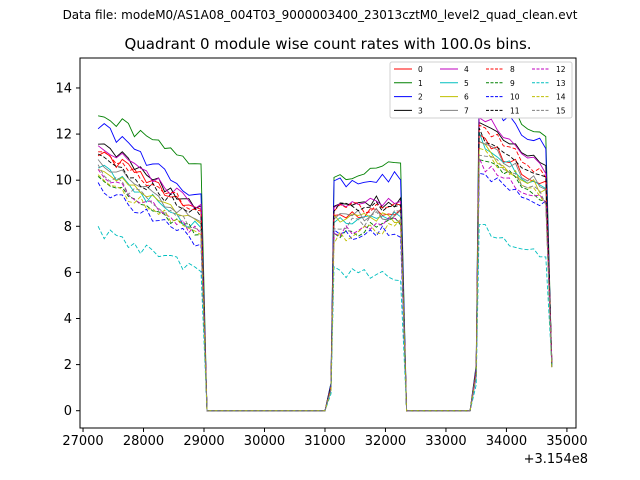 This screenshot has height=480, width=640. Describe the element at coordinates (561, 97) in the screenshot. I see `legend-label-14: 14` at that location.